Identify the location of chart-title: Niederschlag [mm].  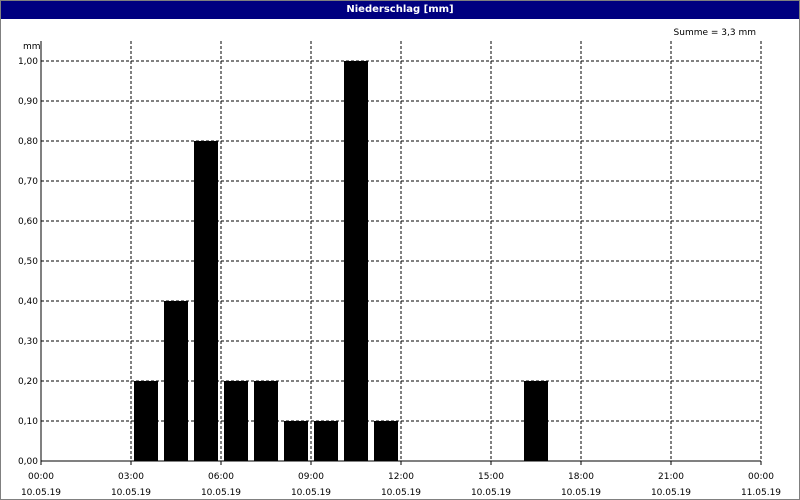
(400, 10).